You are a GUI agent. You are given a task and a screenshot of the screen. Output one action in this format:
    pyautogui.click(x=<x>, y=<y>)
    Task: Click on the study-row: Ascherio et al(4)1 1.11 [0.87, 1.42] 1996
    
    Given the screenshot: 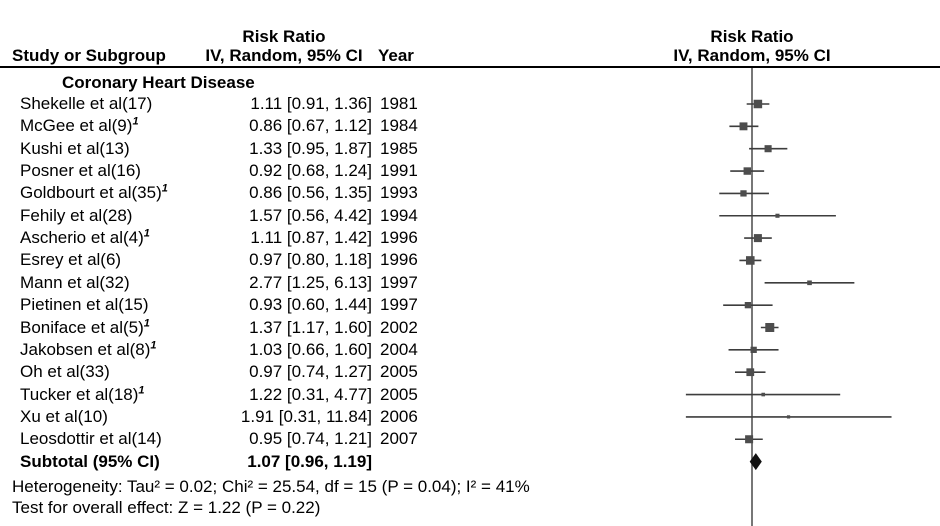 What is the action you would take?
    pyautogui.click(x=310, y=238)
    